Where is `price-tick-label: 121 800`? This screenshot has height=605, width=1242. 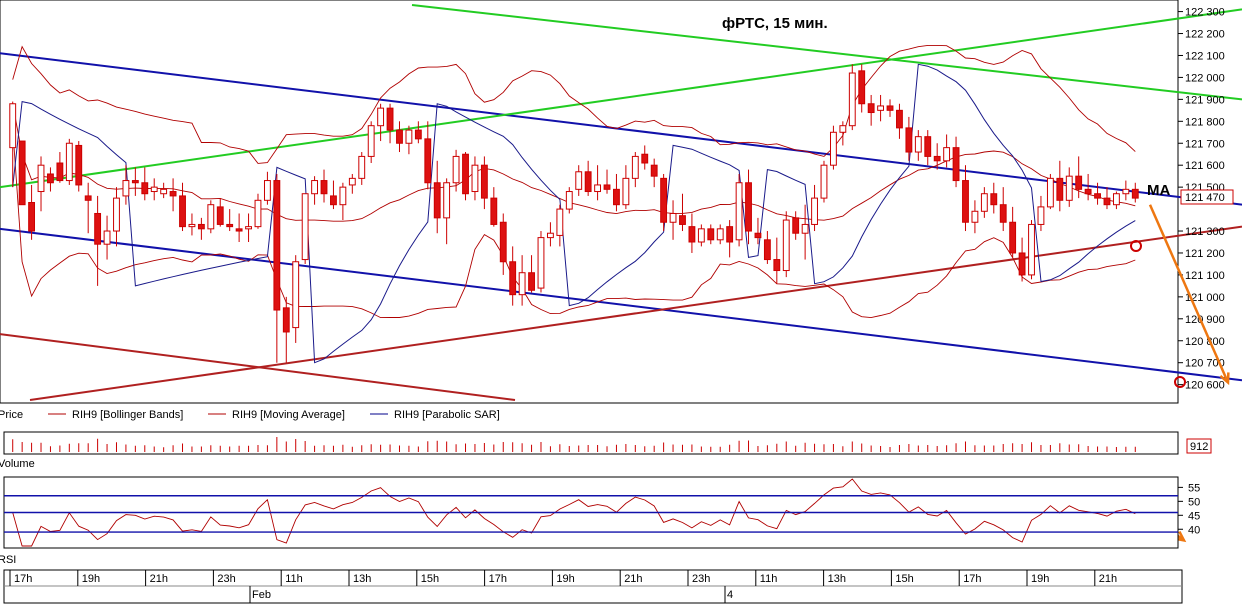
price-tick-label: 121 800 is located at coordinates (1205, 122).